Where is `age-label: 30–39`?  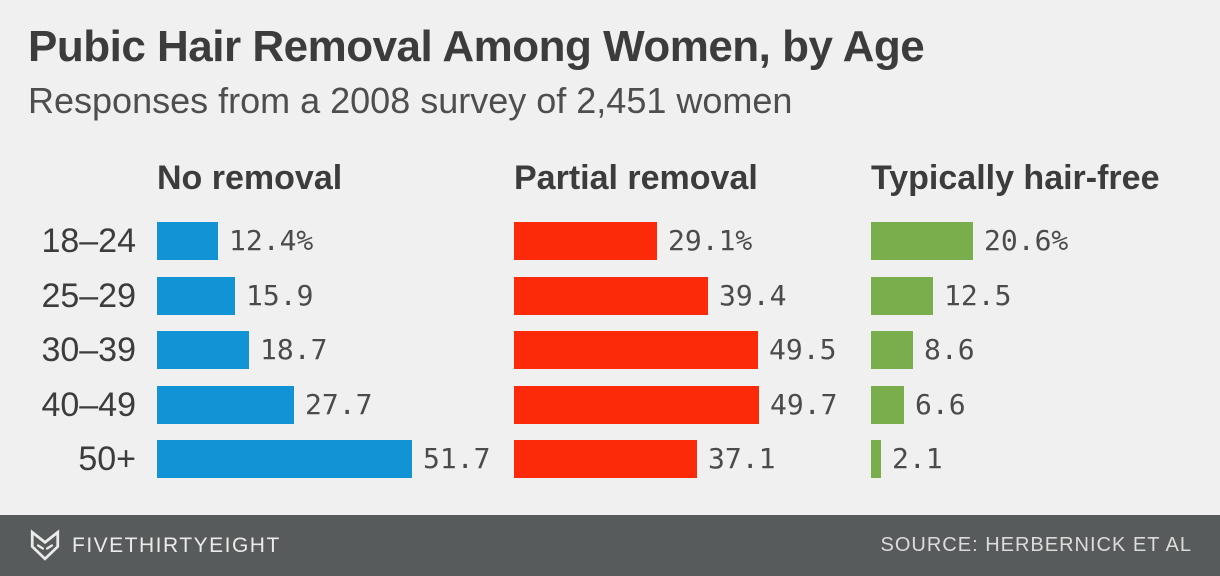
age-label: 30–39 is located at coordinates (88, 350).